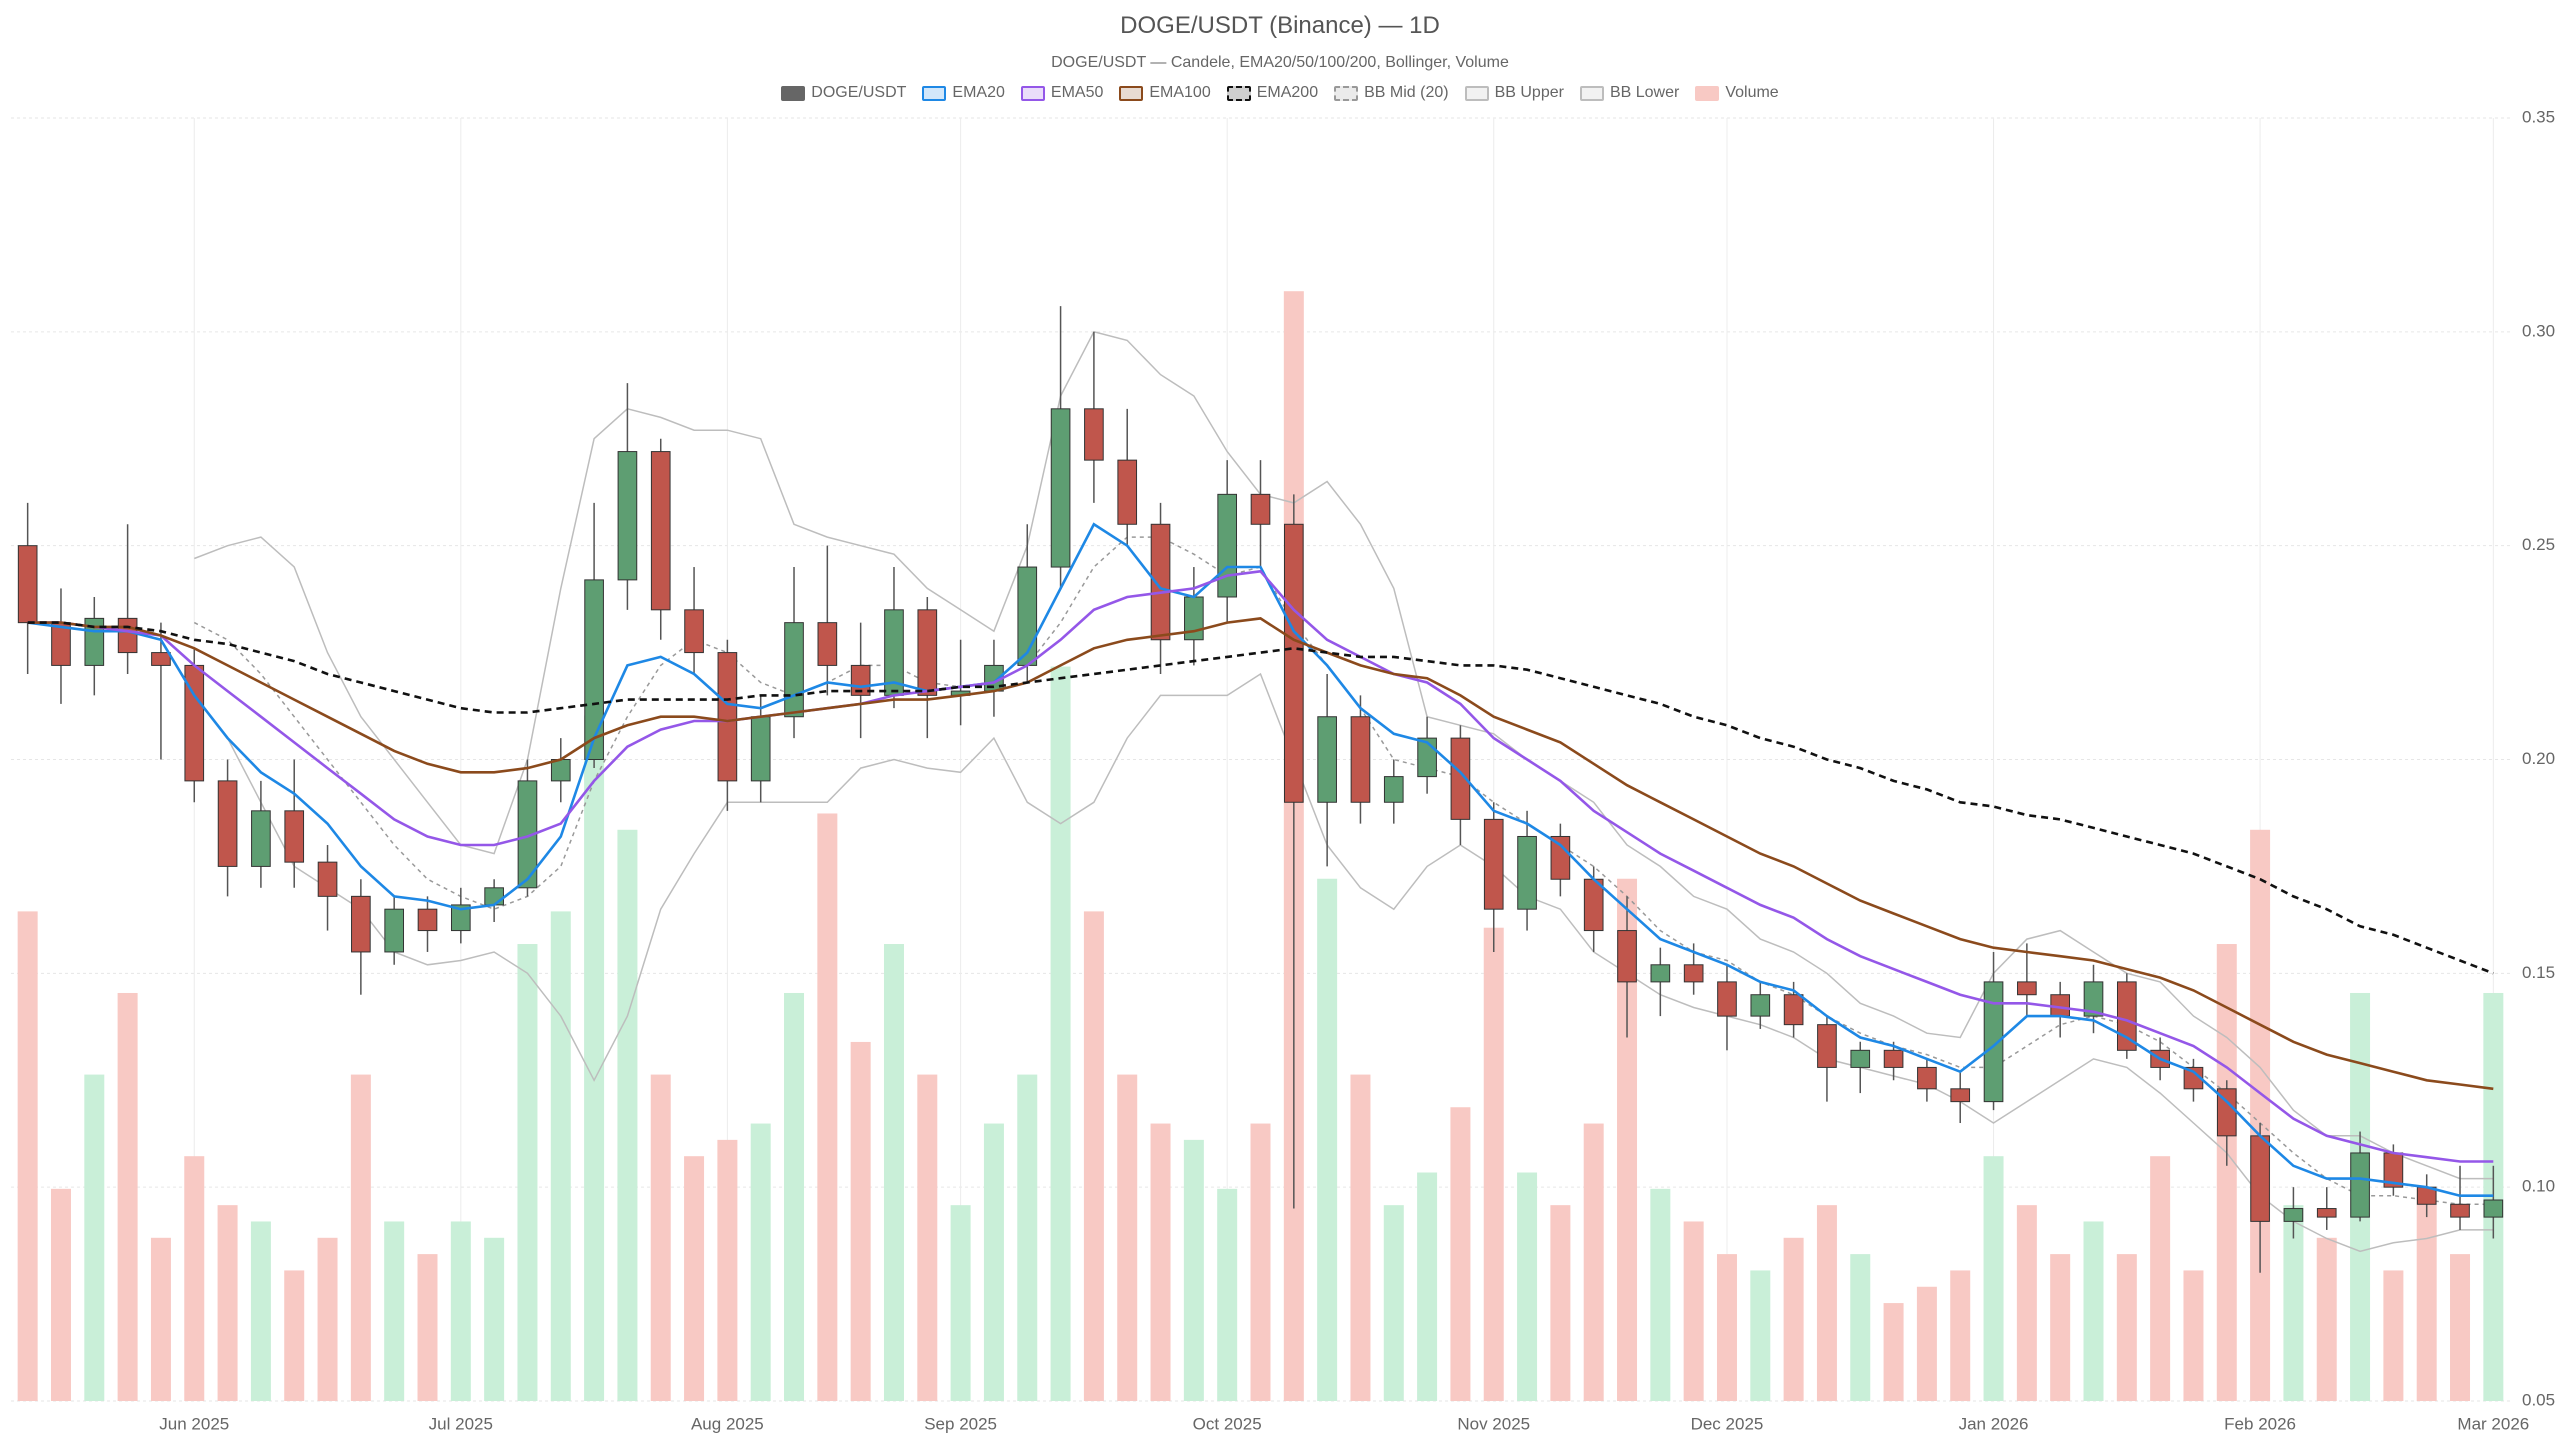  What do you see at coordinates (1061, 93) in the screenshot?
I see `legend-item: EMA50` at bounding box center [1061, 93].